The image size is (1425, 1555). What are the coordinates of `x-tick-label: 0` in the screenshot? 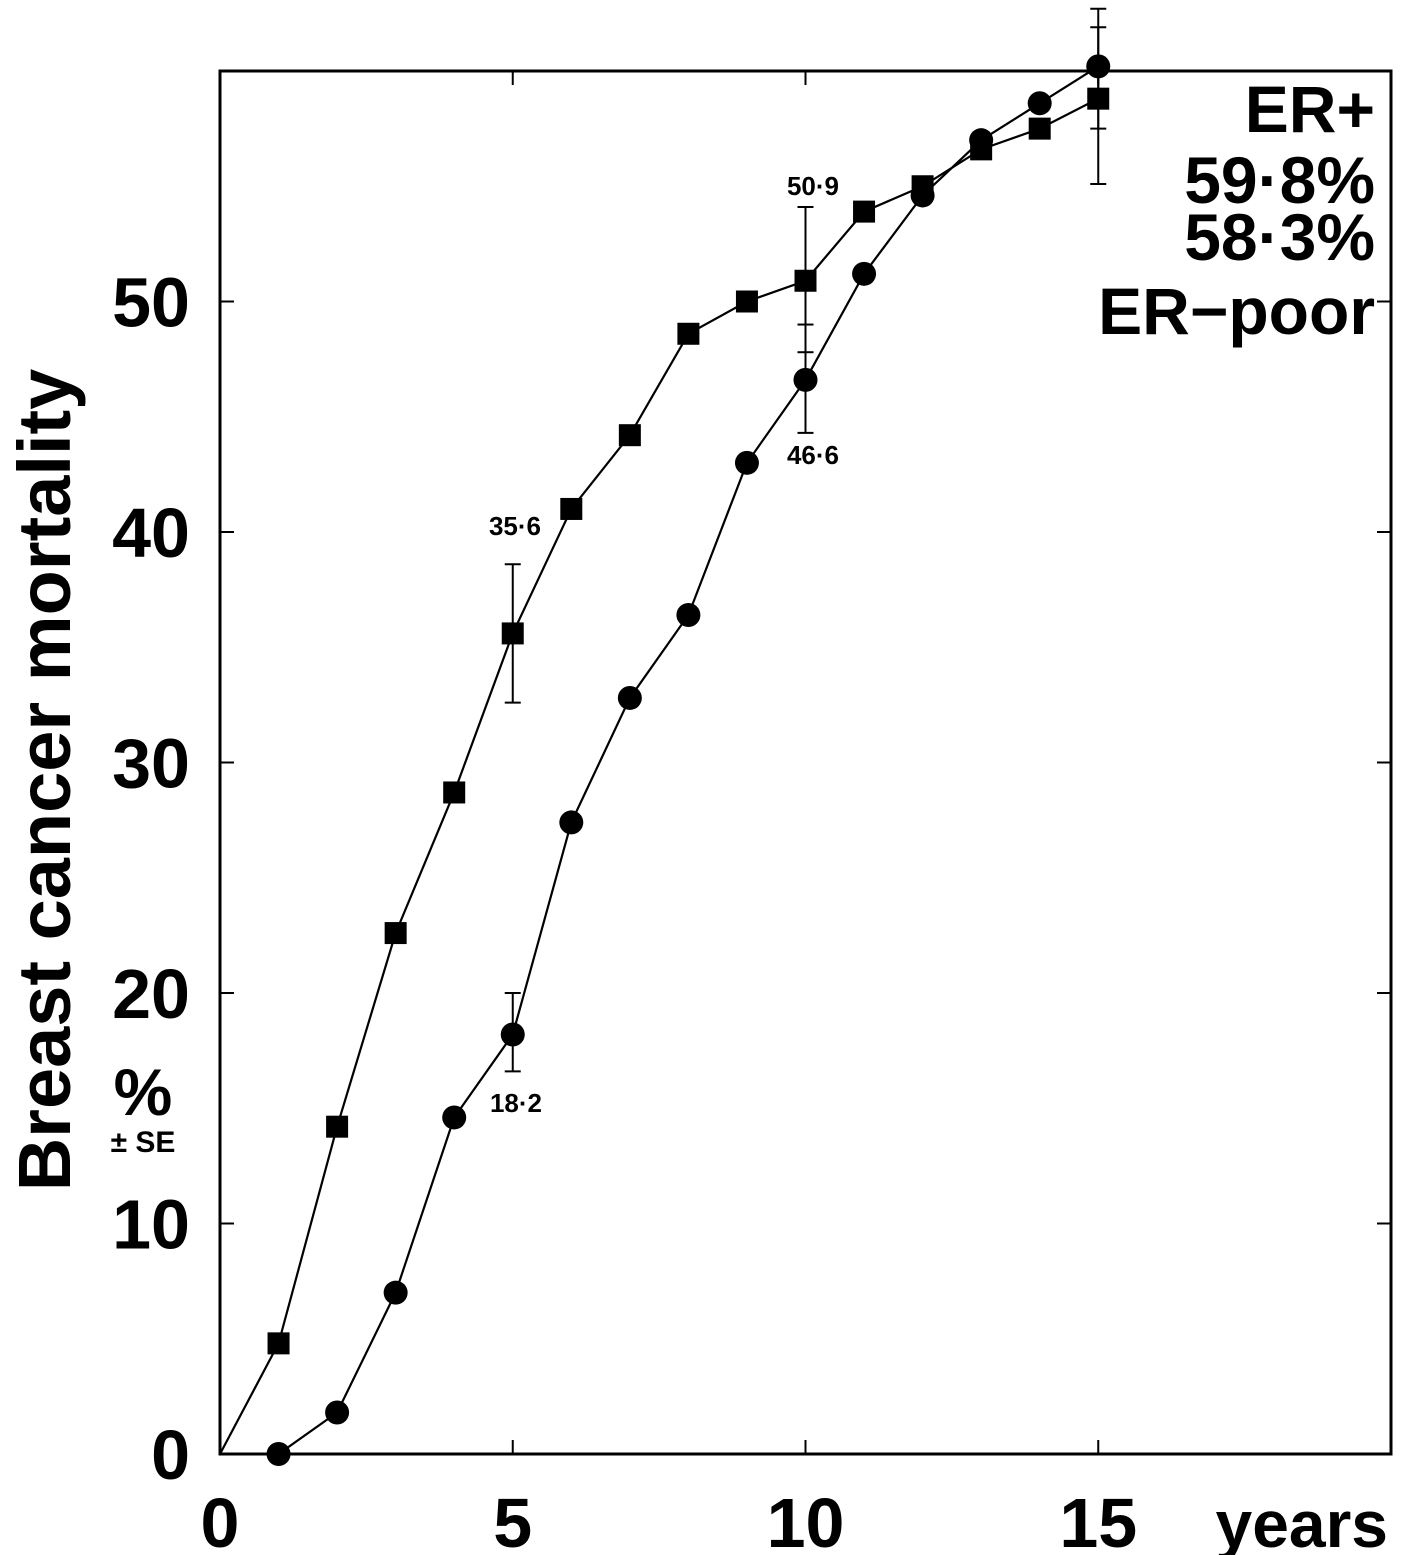 It's located at (220, 1519).